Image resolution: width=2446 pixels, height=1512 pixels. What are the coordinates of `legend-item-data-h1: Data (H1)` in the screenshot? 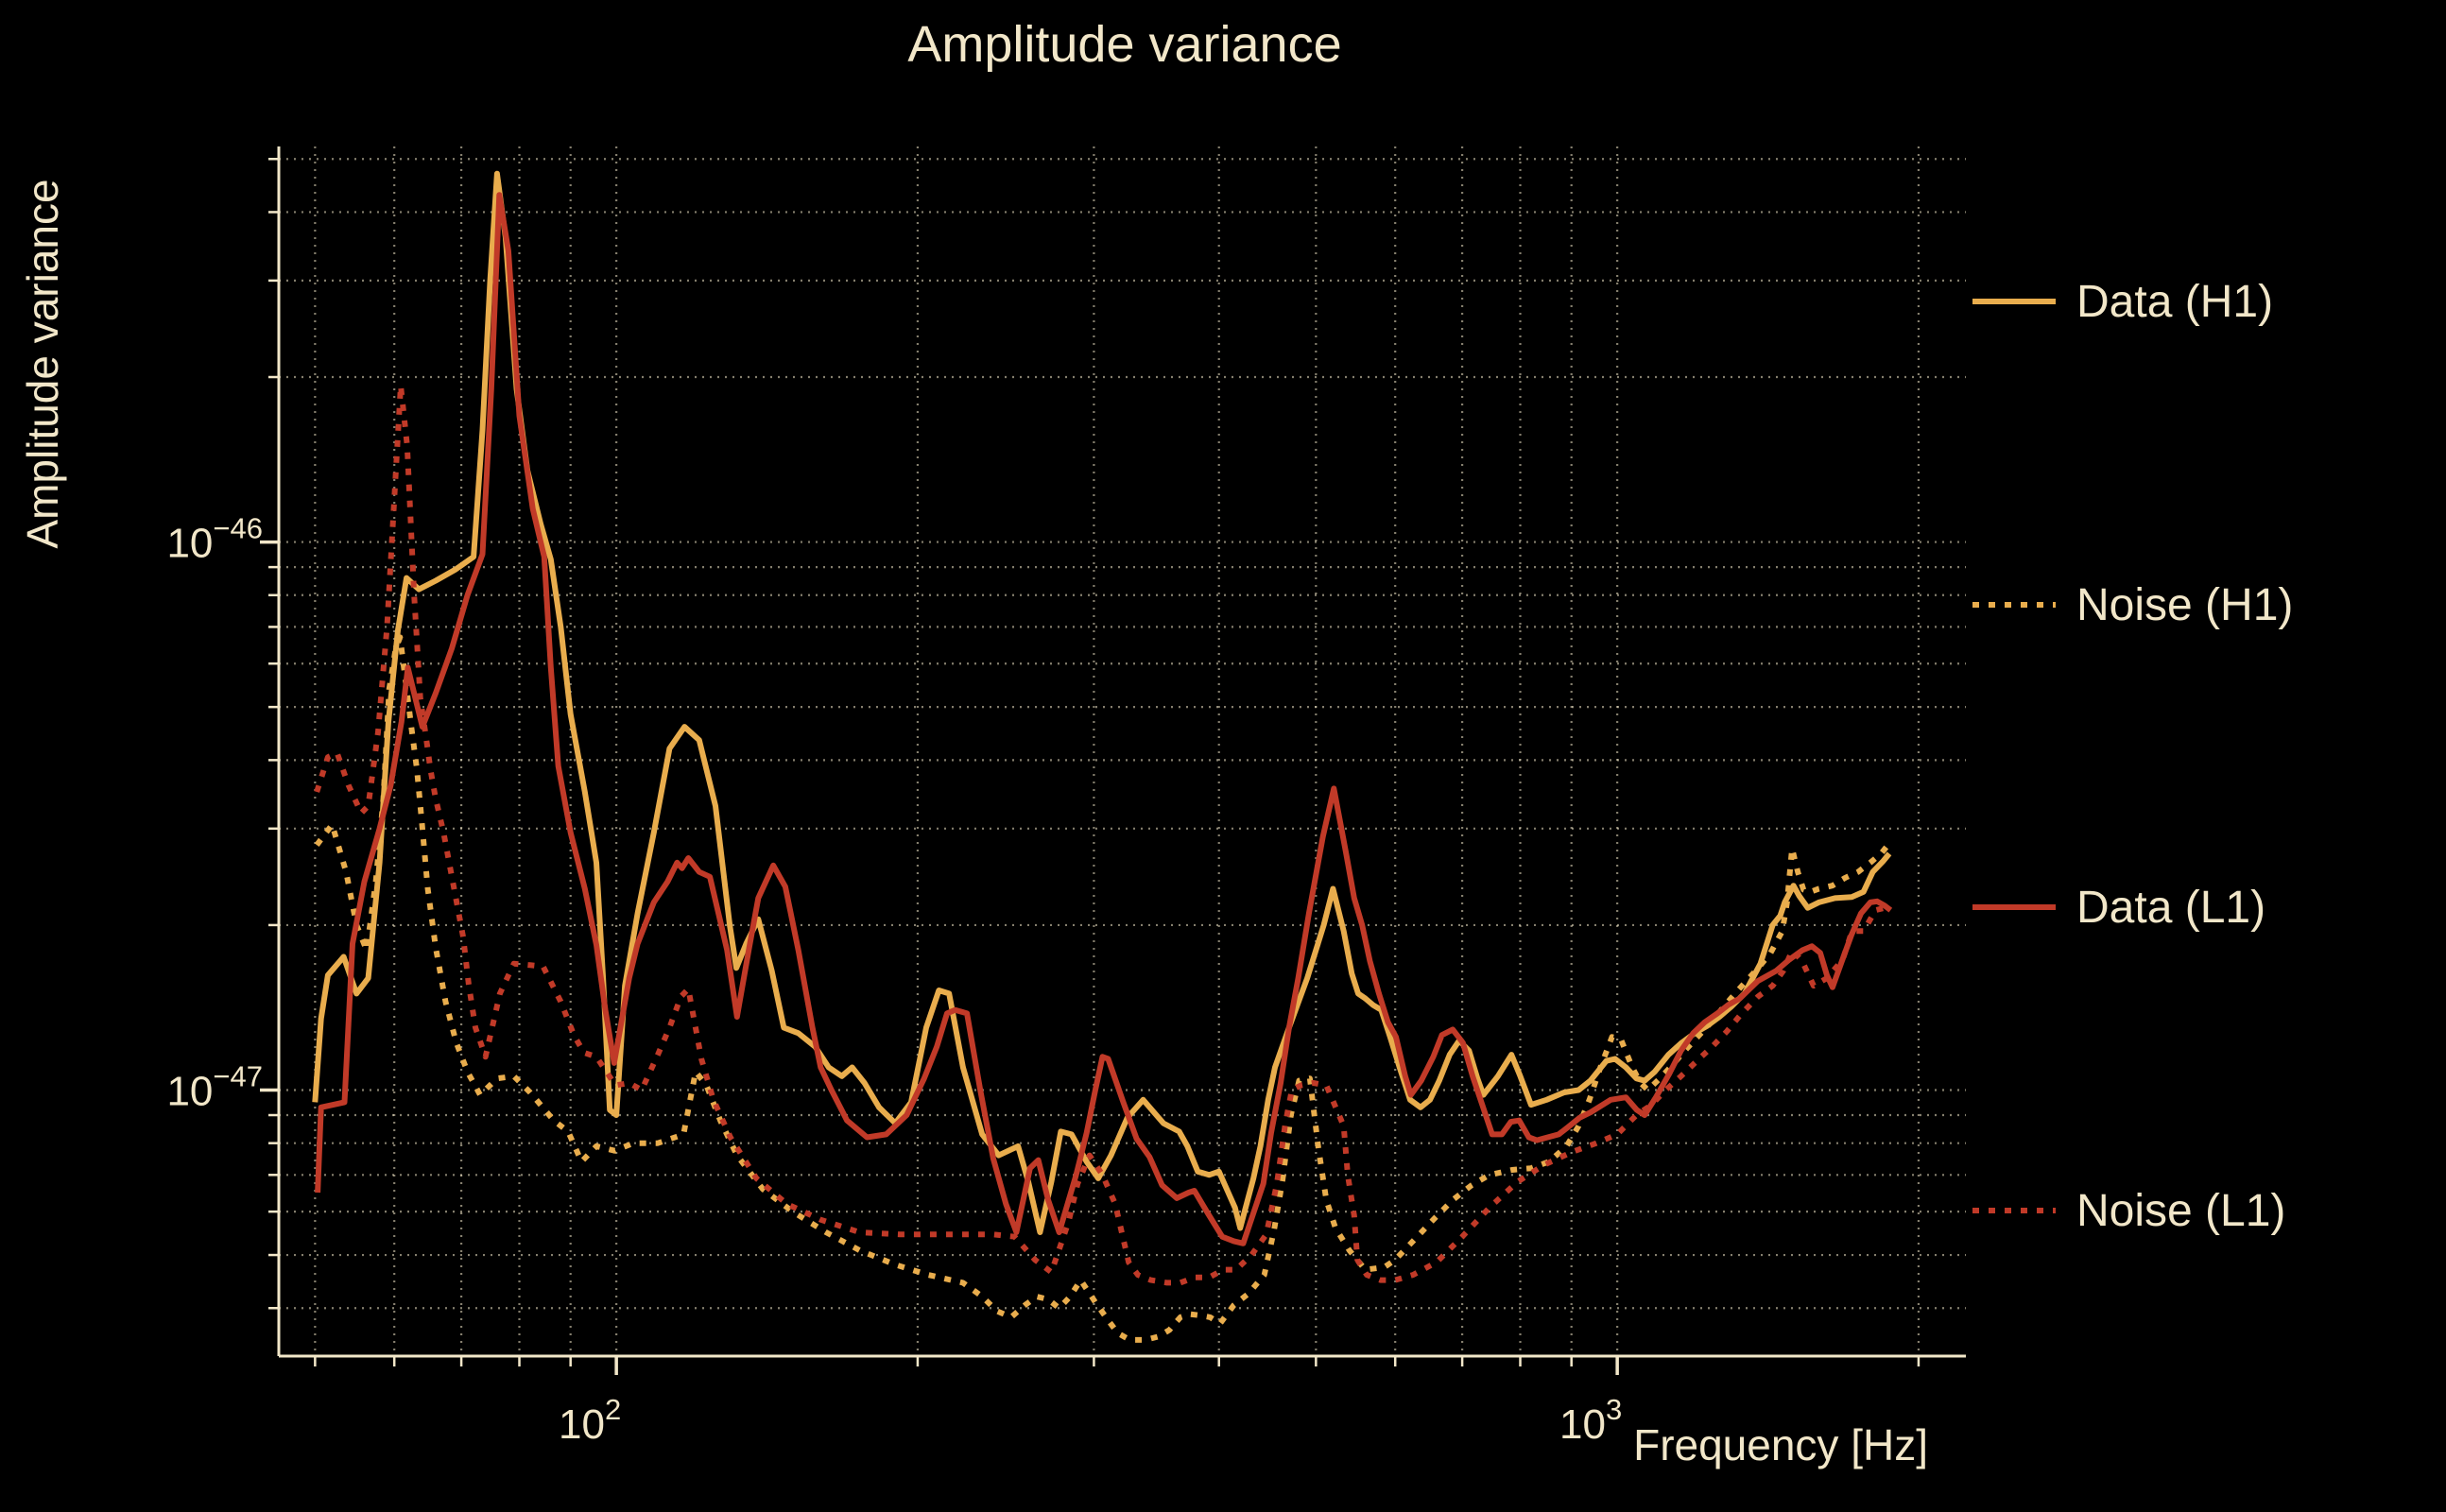 It's located at (2122, 301).